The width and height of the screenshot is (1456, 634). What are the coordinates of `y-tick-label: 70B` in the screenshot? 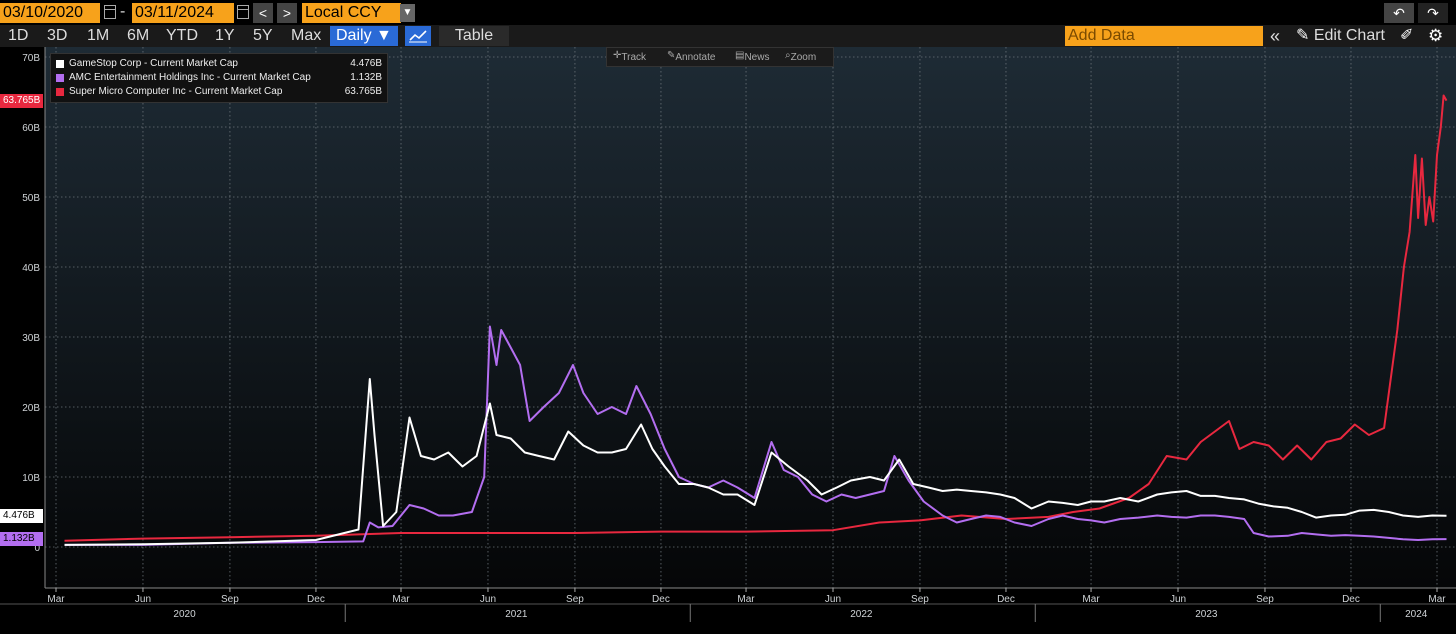 It's located at (31, 58).